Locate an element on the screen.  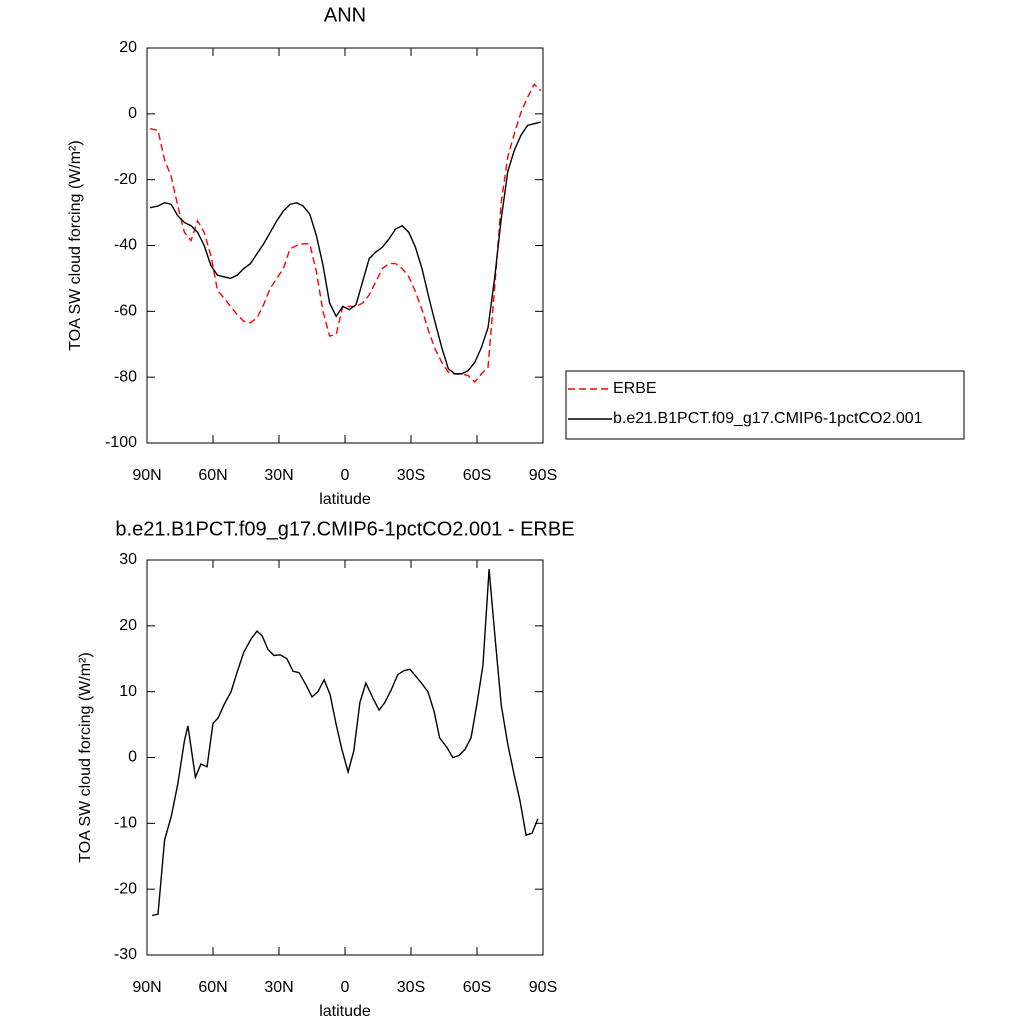
y-tick-label: -10 is located at coordinates (125, 823).